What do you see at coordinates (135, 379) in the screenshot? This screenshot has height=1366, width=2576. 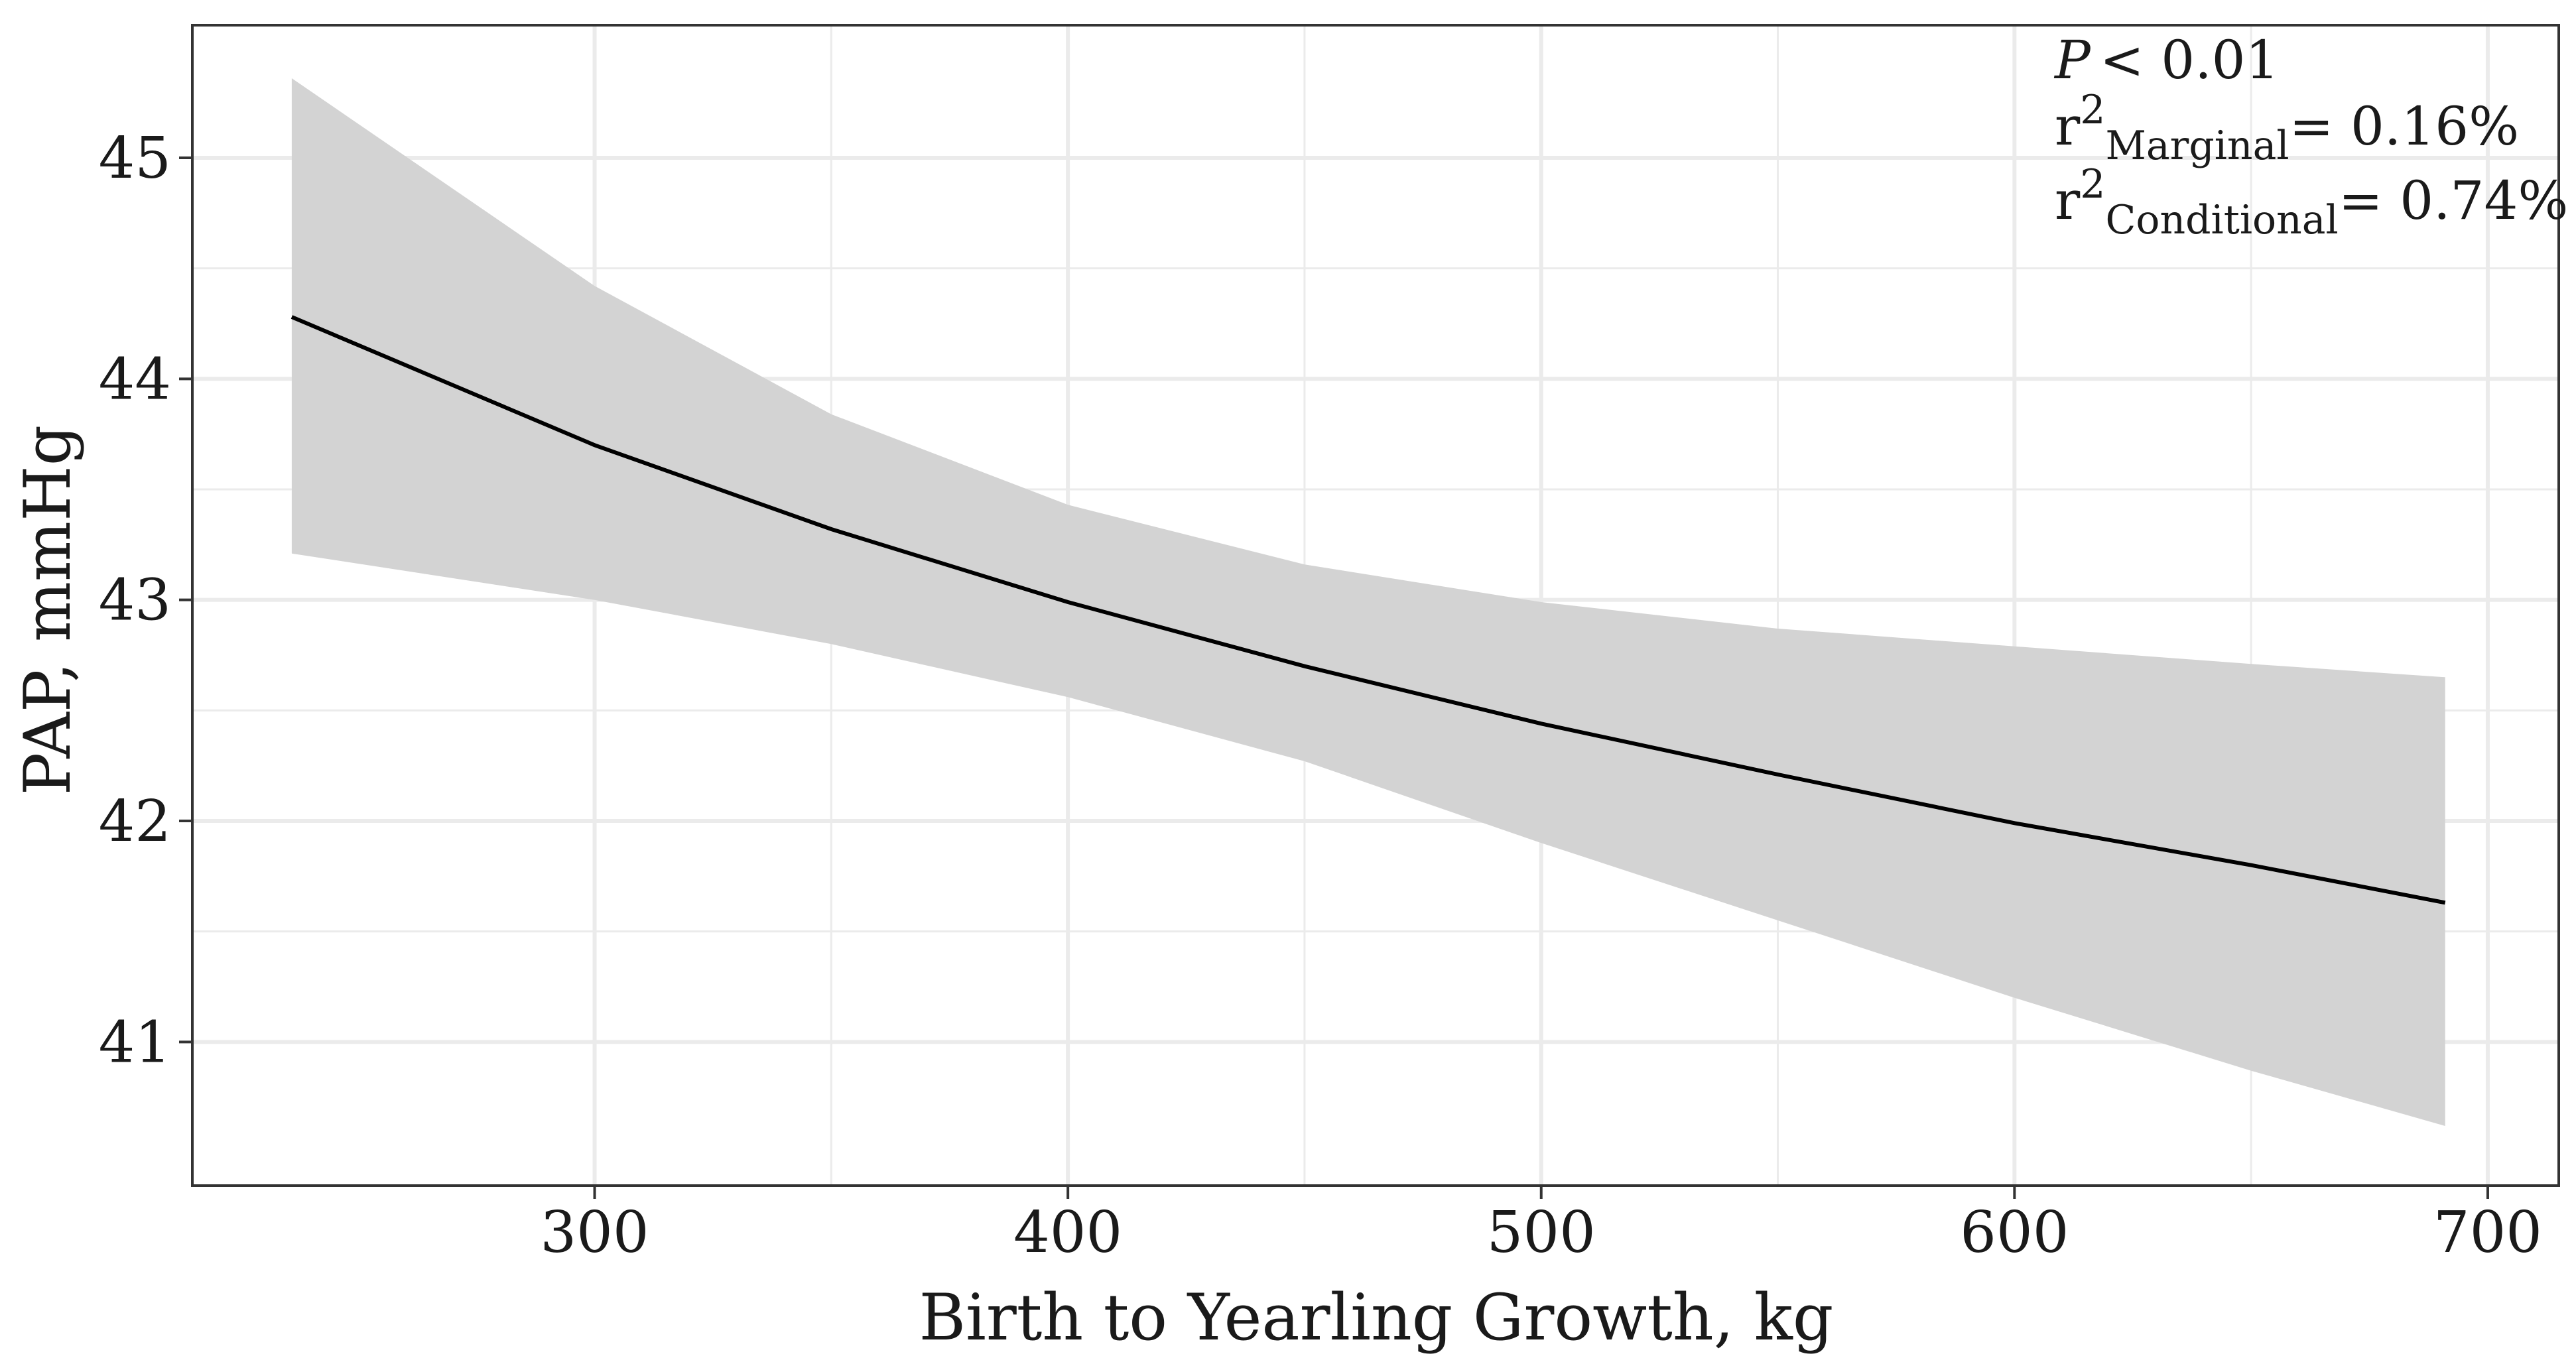 I see `y-tick-label: 44` at bounding box center [135, 379].